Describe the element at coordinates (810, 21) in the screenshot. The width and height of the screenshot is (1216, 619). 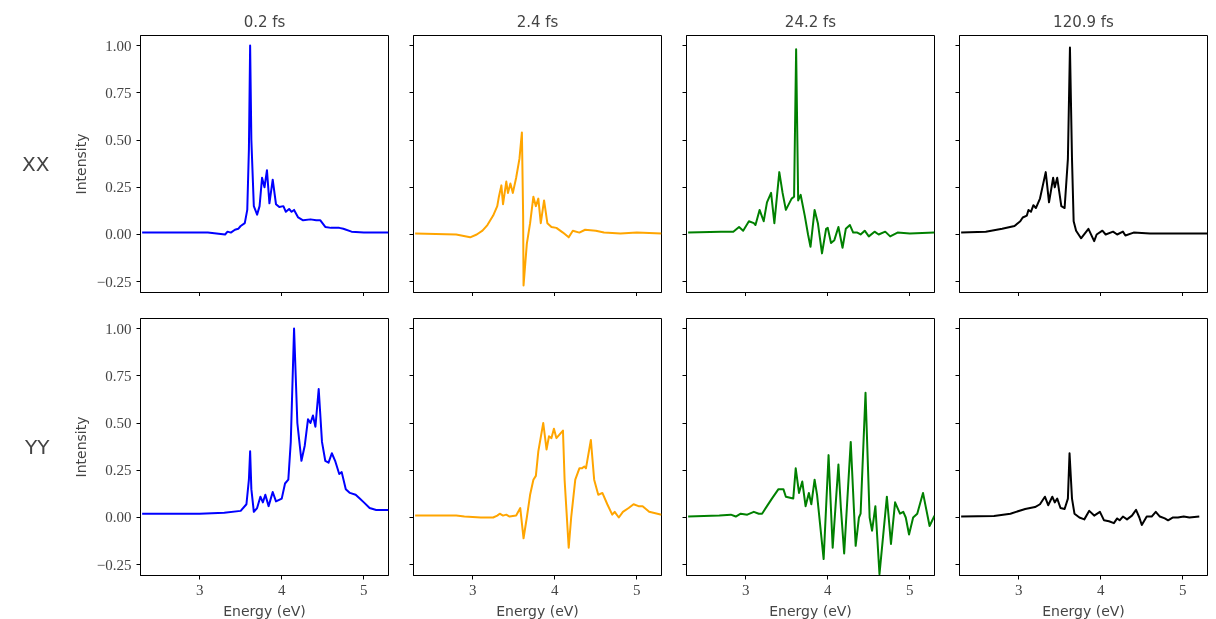
I see `chart-title: 24.2 fs` at that location.